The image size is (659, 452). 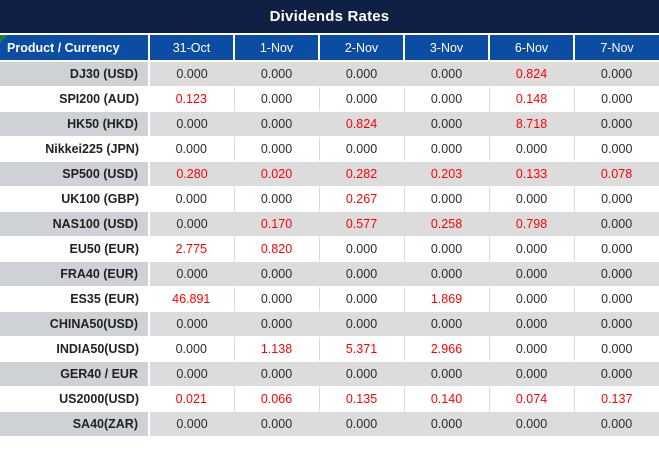 What do you see at coordinates (191, 99) in the screenshot?
I see `value-cell: 0.123` at bounding box center [191, 99].